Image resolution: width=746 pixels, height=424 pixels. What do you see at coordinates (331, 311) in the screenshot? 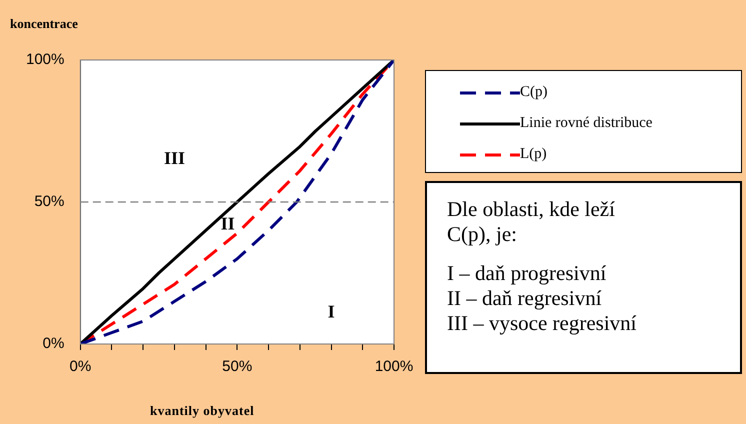
I see `annotation: I` at bounding box center [331, 311].